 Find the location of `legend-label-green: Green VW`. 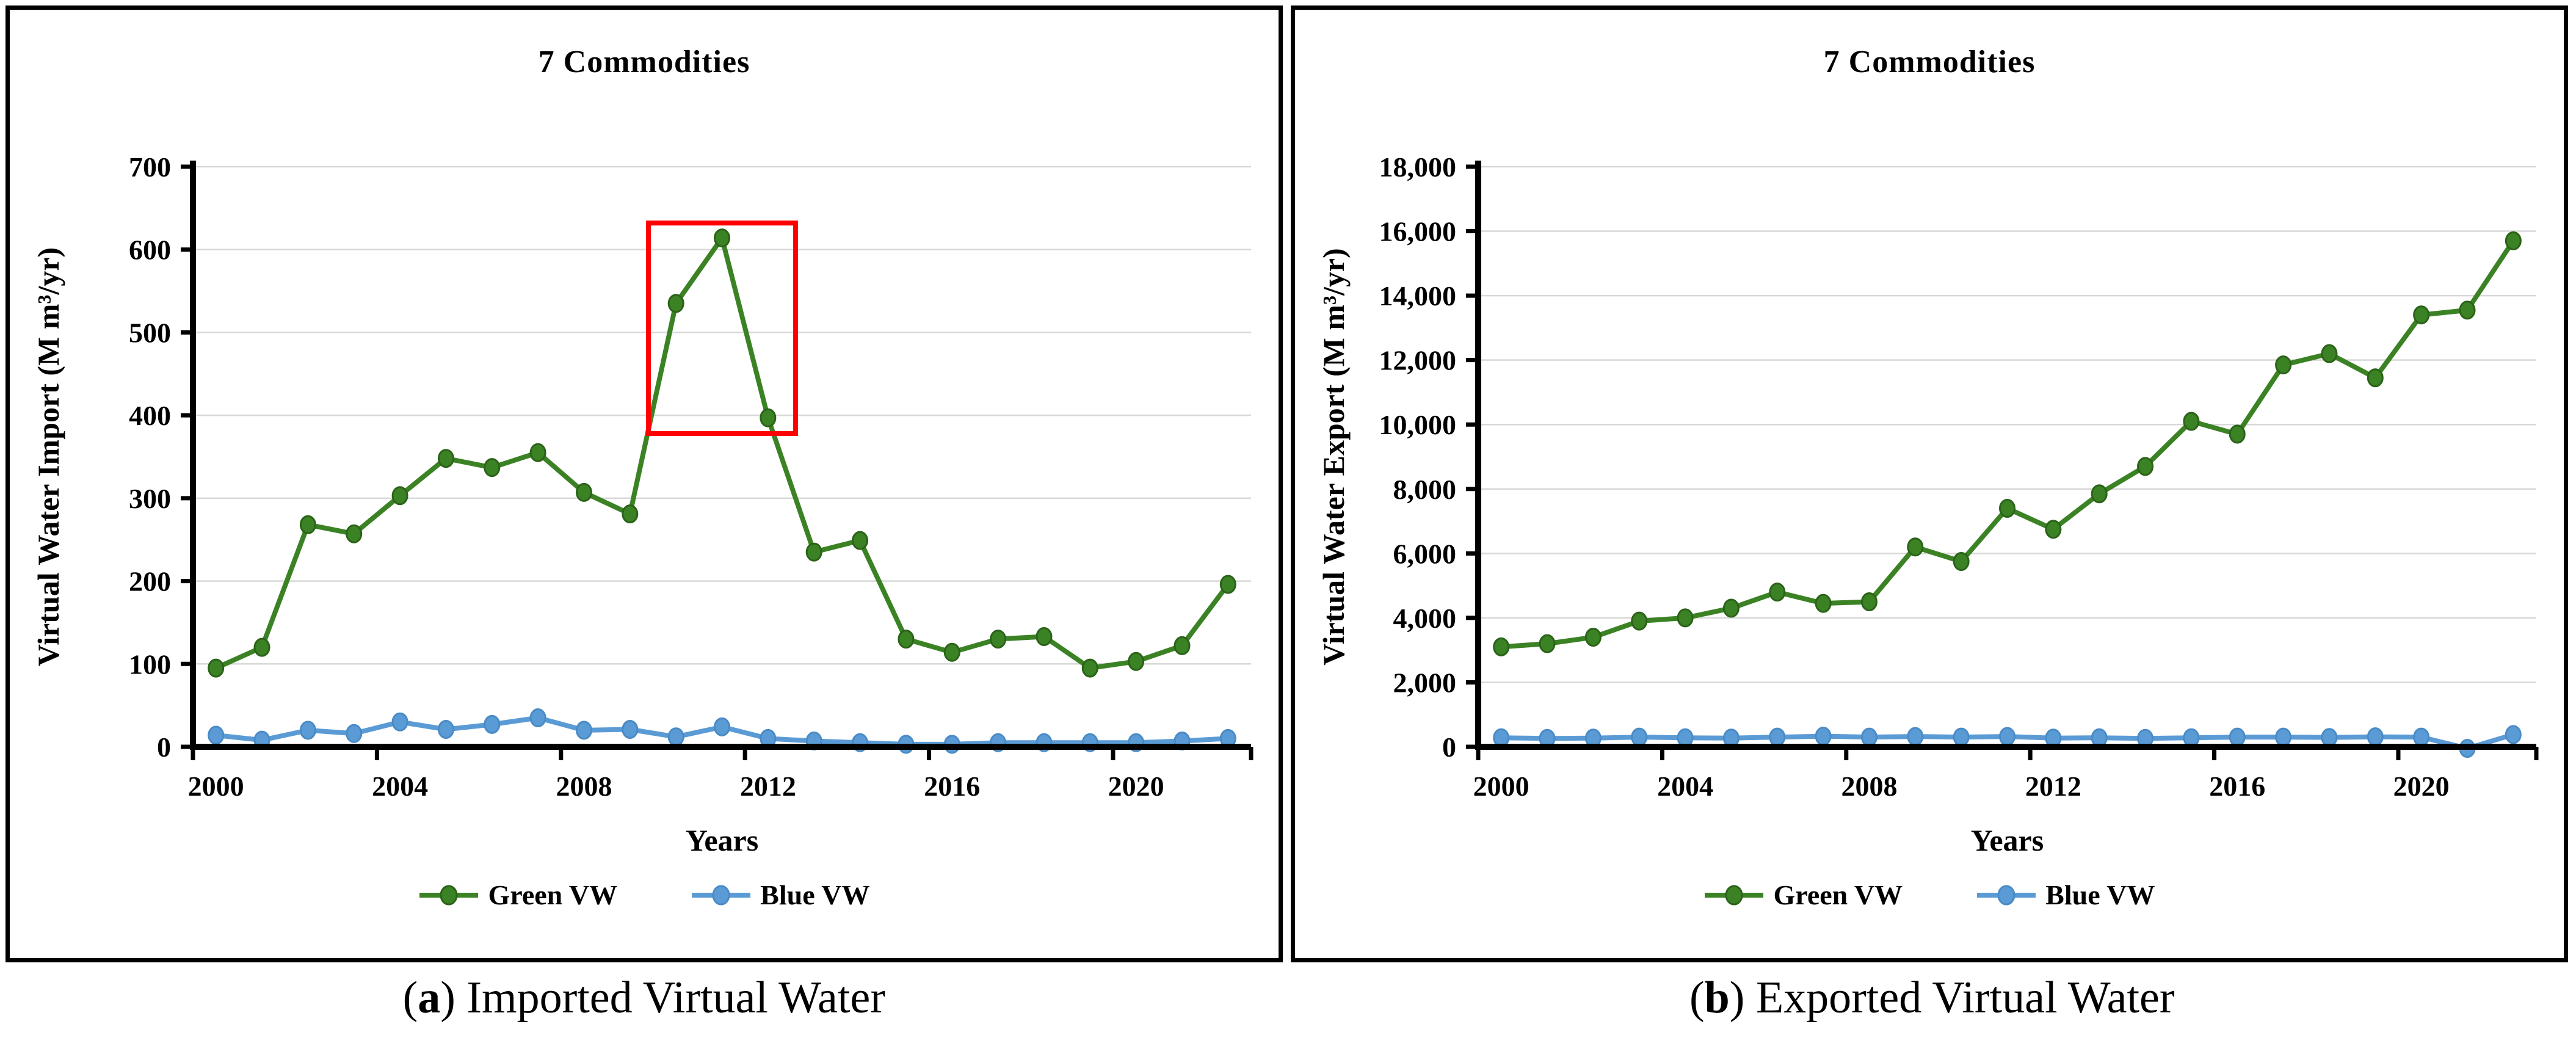

legend-label-green: Green VW is located at coordinates (1838, 895).